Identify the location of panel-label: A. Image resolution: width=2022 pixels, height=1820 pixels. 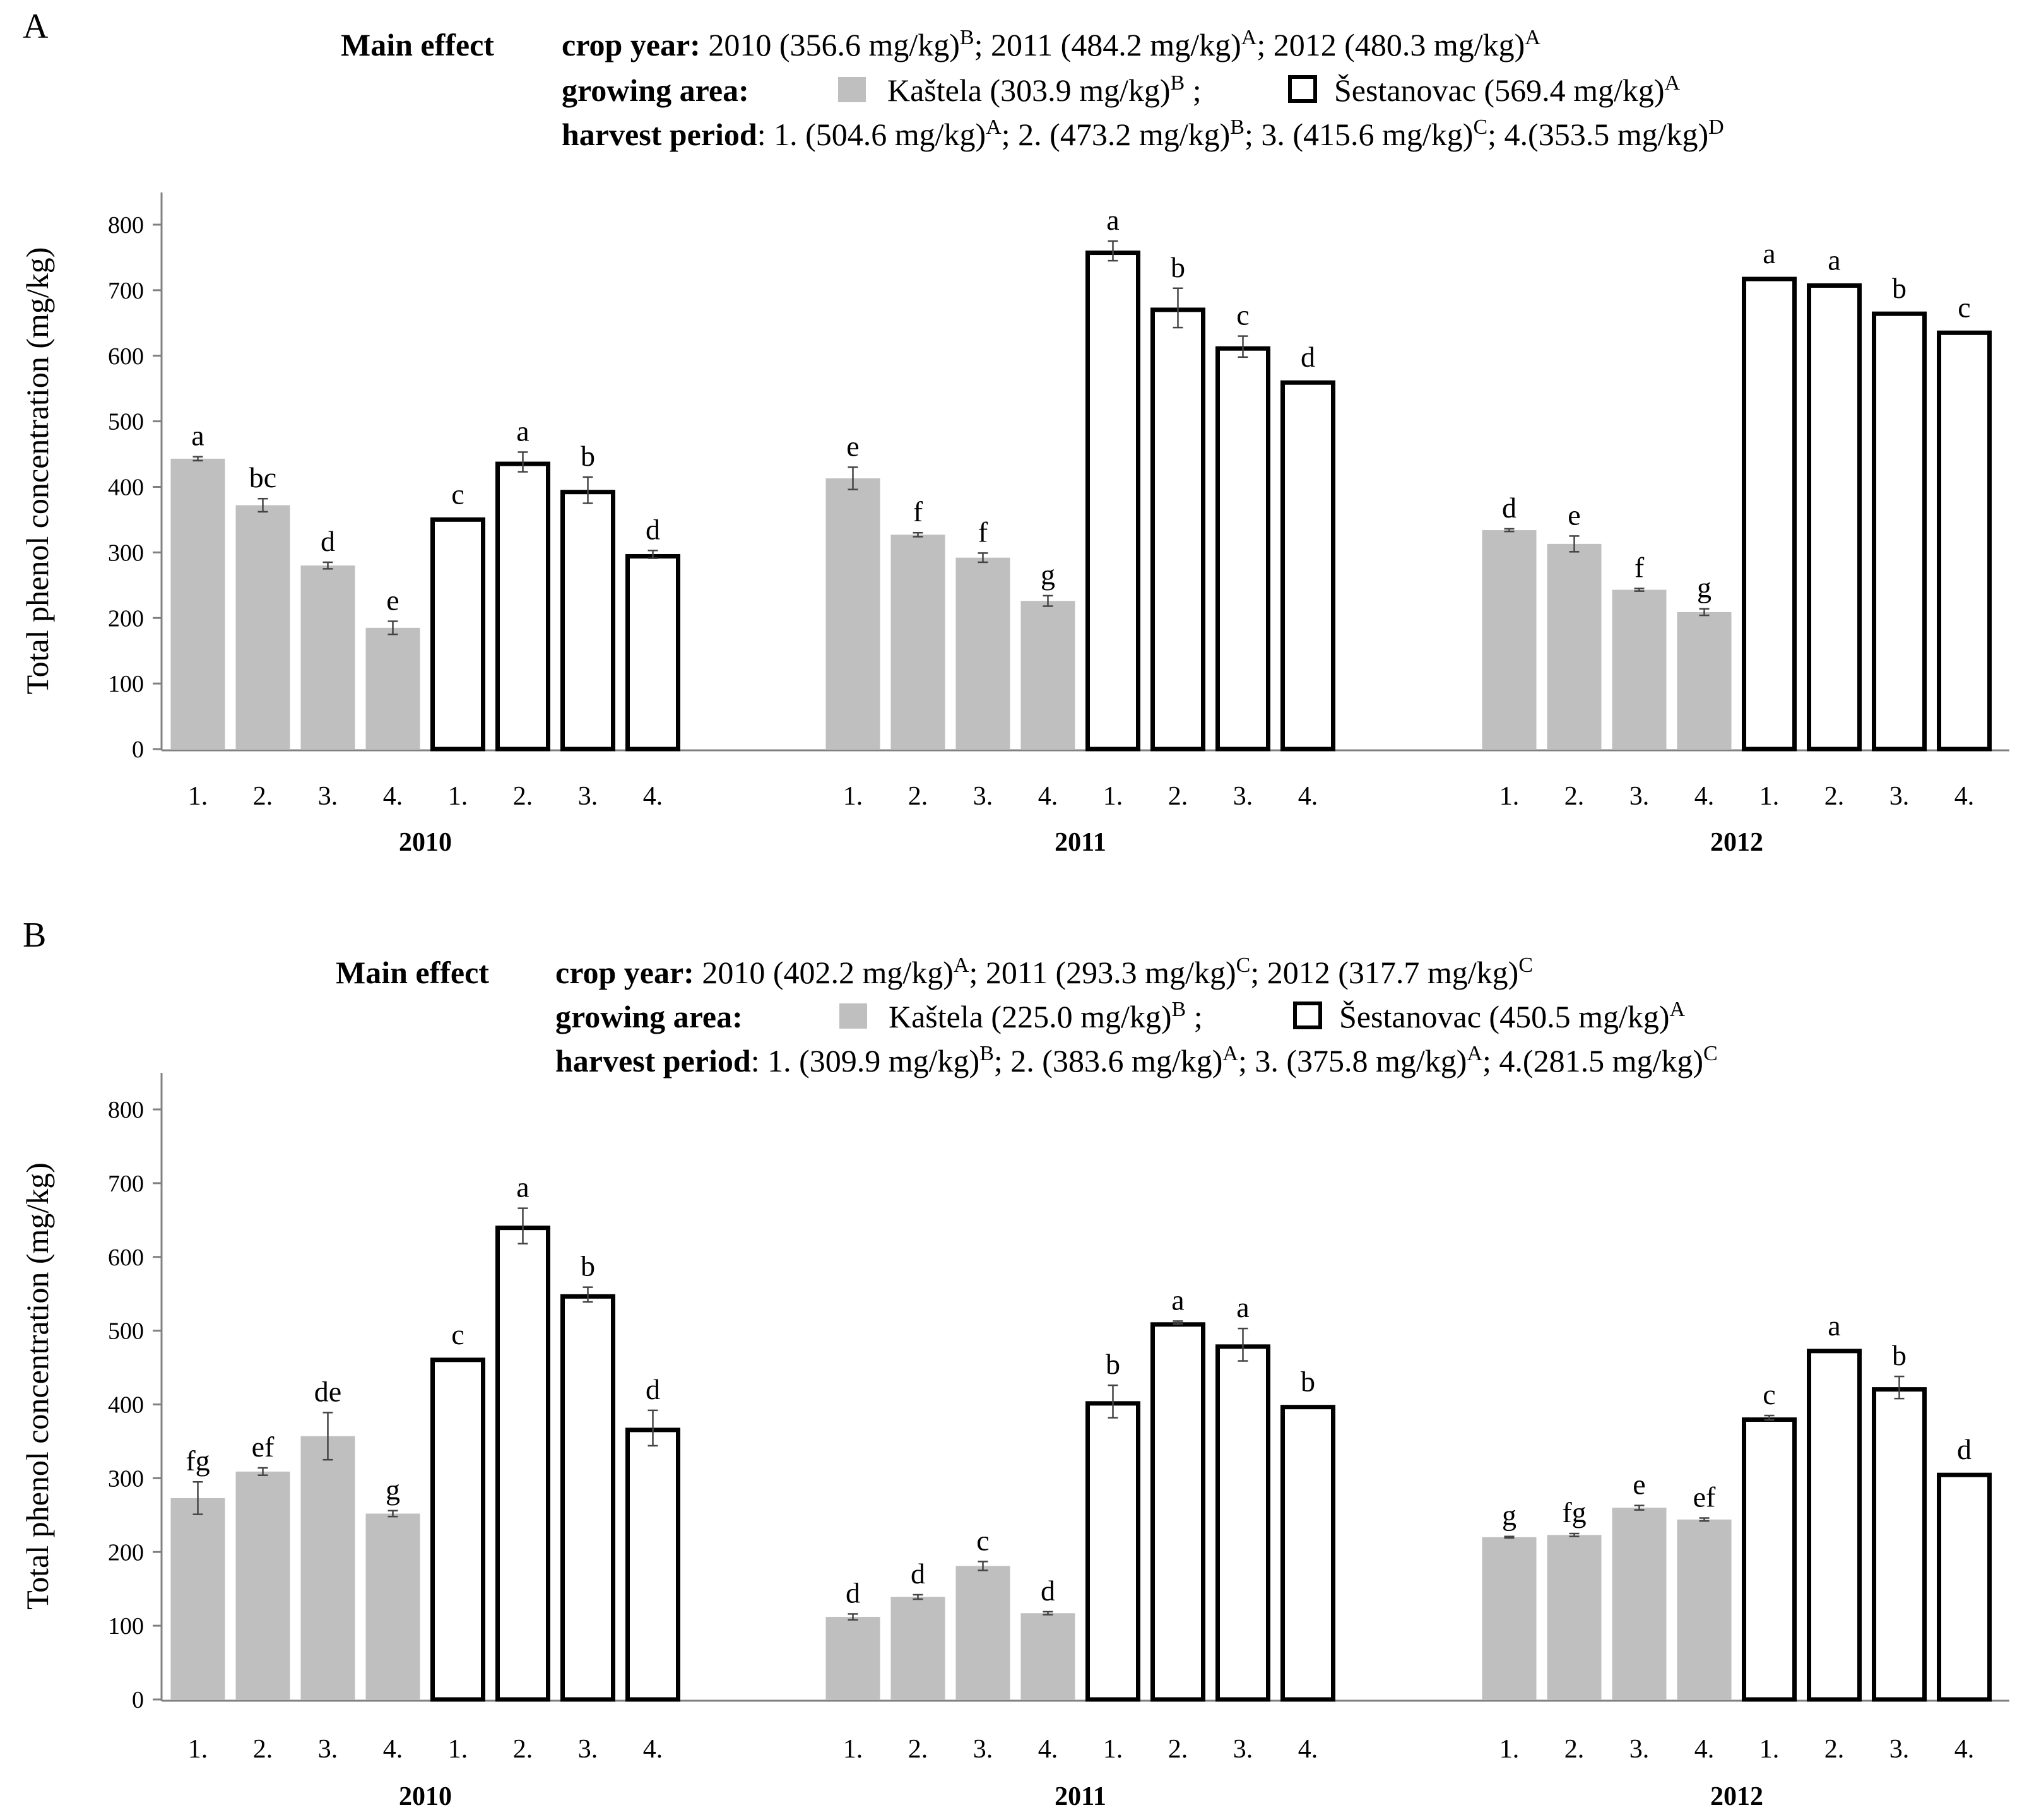
(36, 26).